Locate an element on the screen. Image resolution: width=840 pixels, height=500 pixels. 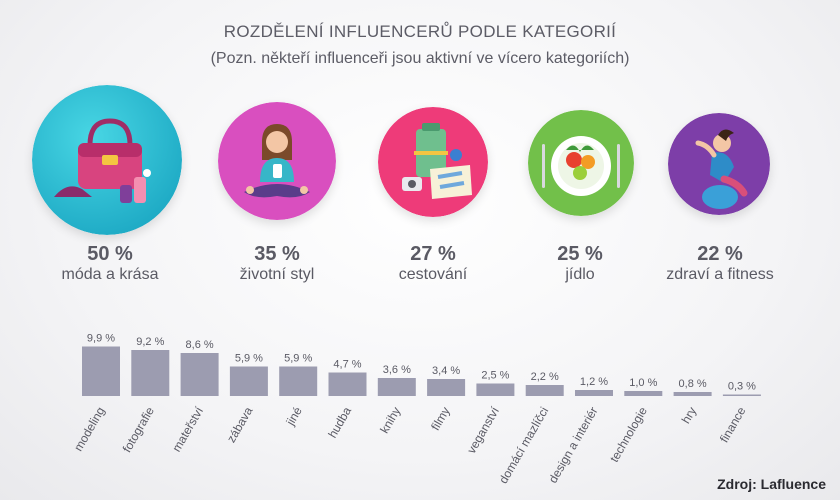
travel-icon is located at coordinates (433, 162).